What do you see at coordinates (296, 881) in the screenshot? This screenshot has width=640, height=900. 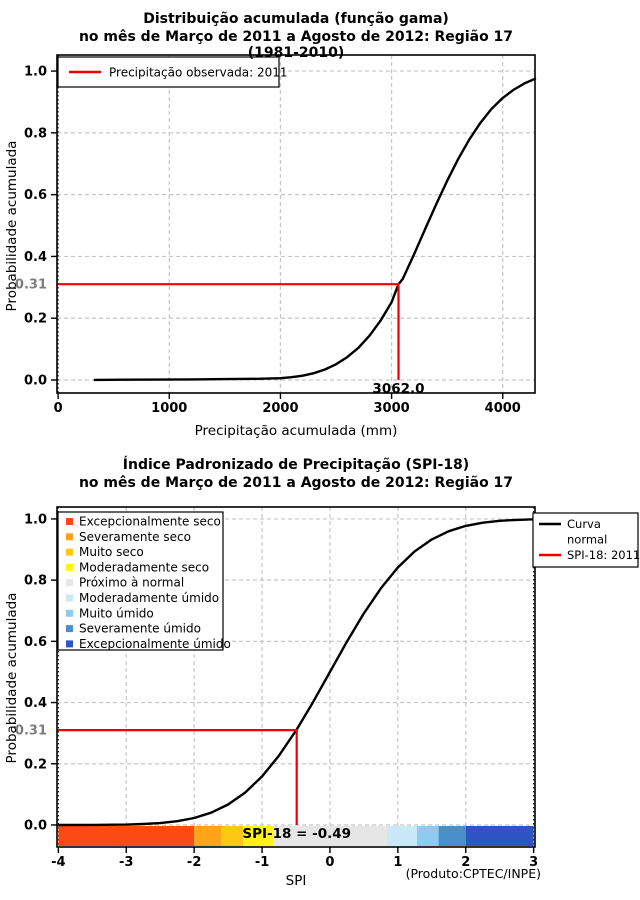 I see `chart2-xaxis-label: SPI` at bounding box center [296, 881].